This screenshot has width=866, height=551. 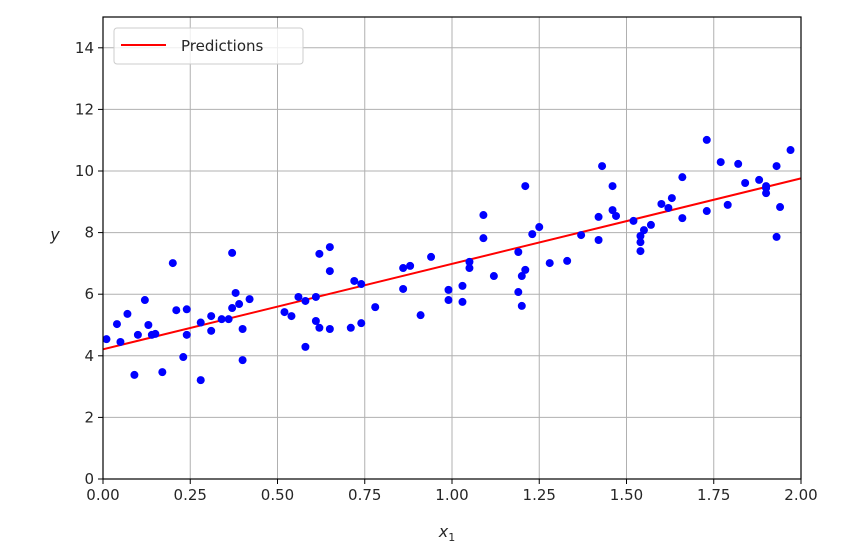 What do you see at coordinates (84, 48) in the screenshot?
I see `y-tick-label: 14` at bounding box center [84, 48].